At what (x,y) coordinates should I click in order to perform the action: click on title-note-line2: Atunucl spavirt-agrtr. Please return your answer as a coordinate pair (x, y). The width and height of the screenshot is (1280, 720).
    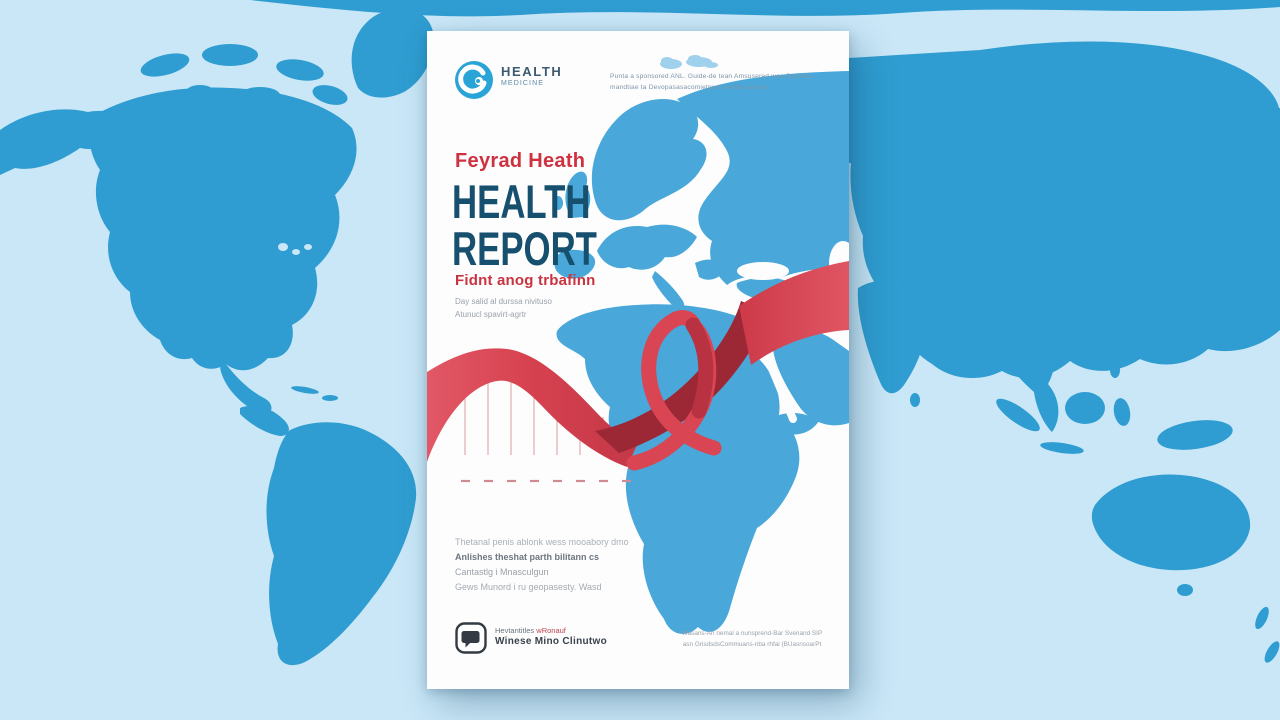
    Looking at the image, I should click on (491, 314).